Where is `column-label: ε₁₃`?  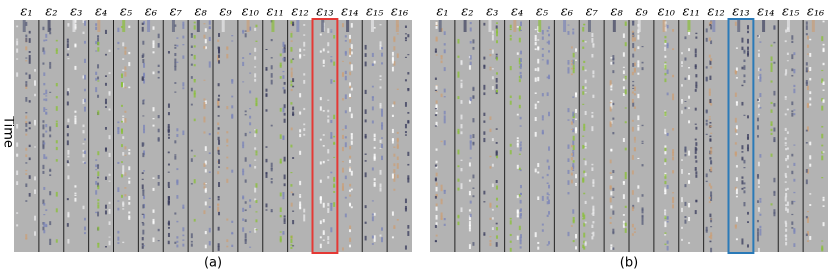
column-label: ε₁₃ is located at coordinates (740, 12).